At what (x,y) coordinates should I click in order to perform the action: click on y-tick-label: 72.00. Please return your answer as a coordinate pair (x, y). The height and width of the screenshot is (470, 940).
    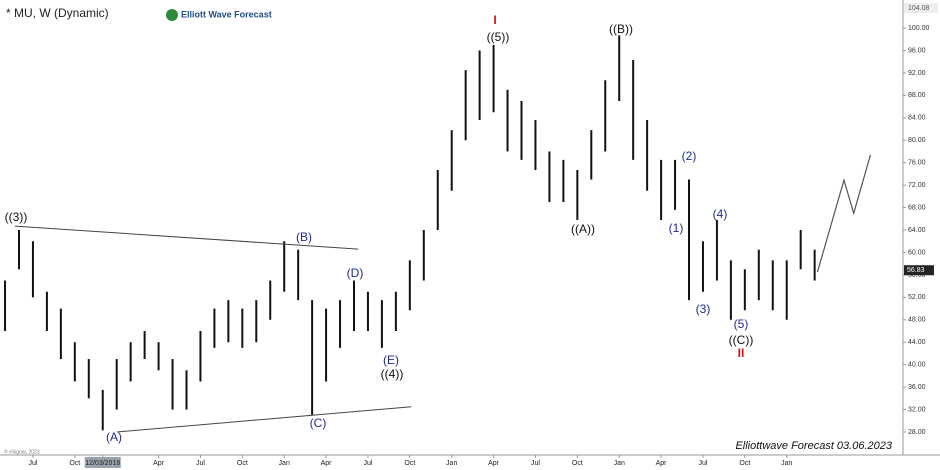
    Looking at the image, I should click on (917, 185).